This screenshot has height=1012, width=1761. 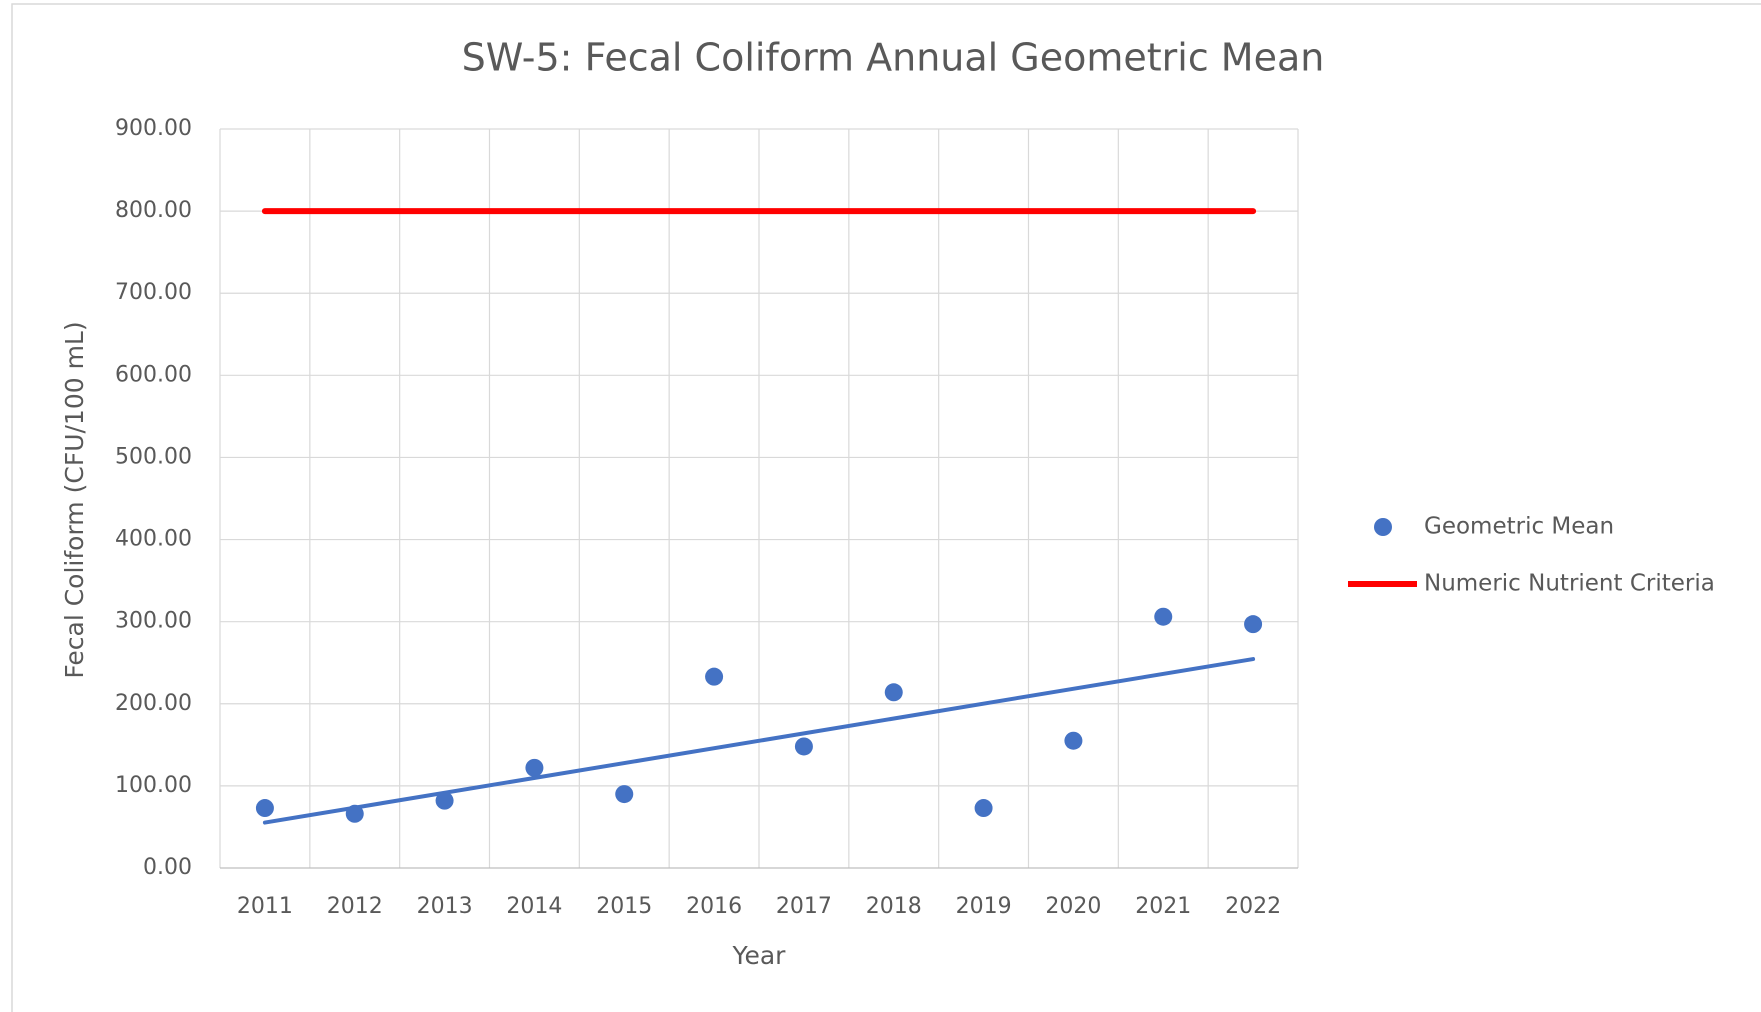 I want to click on y-tick-label: 300.00, so click(x=153, y=621).